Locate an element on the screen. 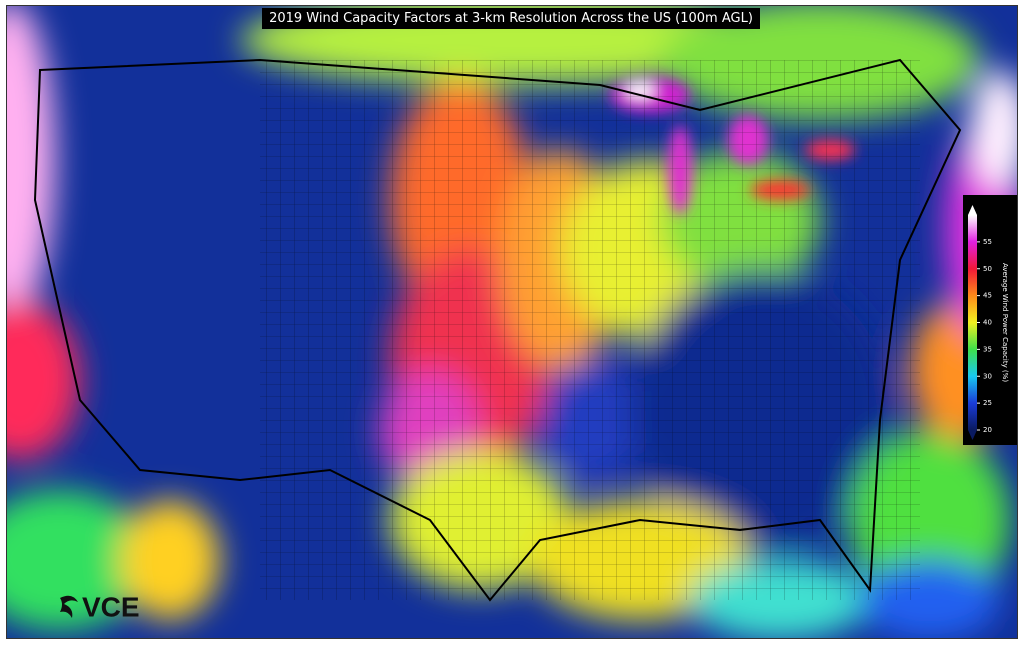  colorbar-label: Average Wind Power Capacity (%) is located at coordinates (1005, 322).